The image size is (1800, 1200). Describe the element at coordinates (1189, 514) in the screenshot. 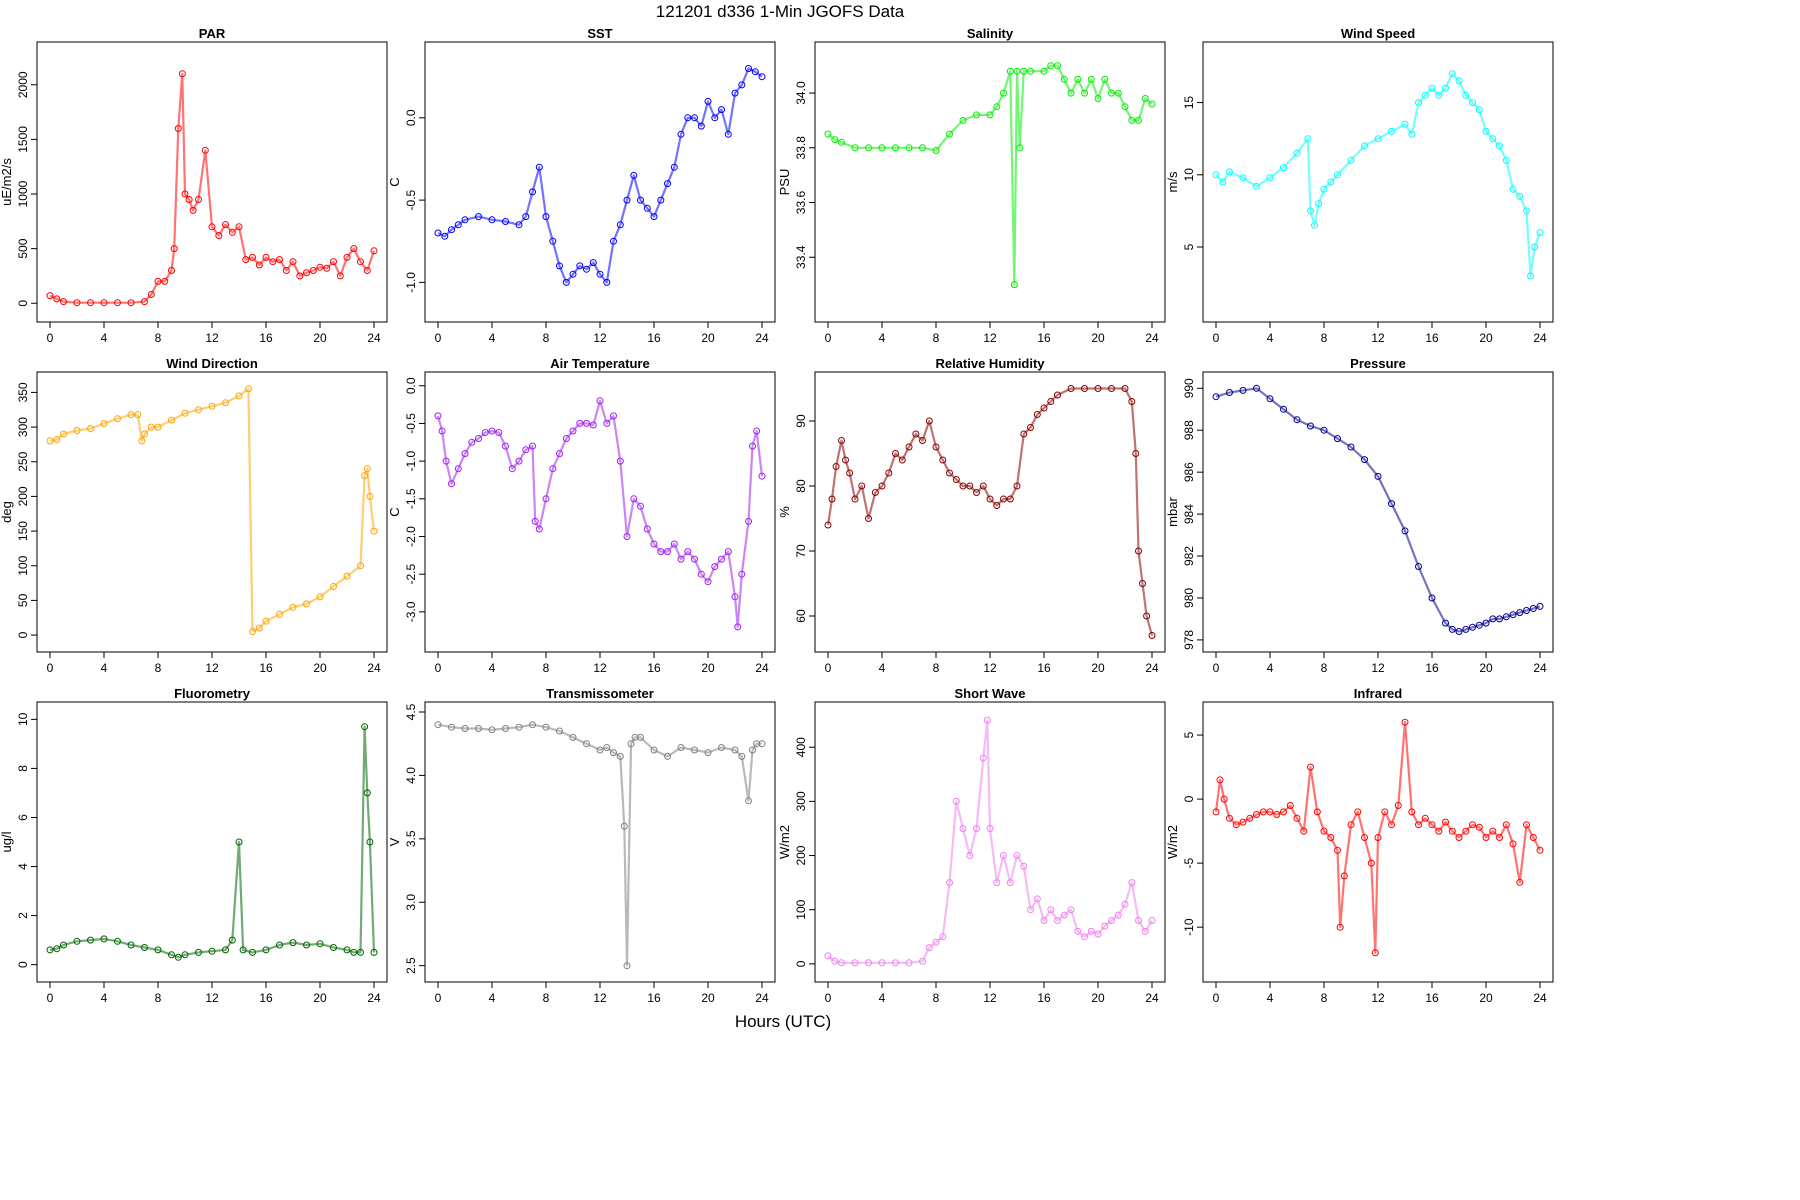

I see `y-tick-label: 984` at that location.